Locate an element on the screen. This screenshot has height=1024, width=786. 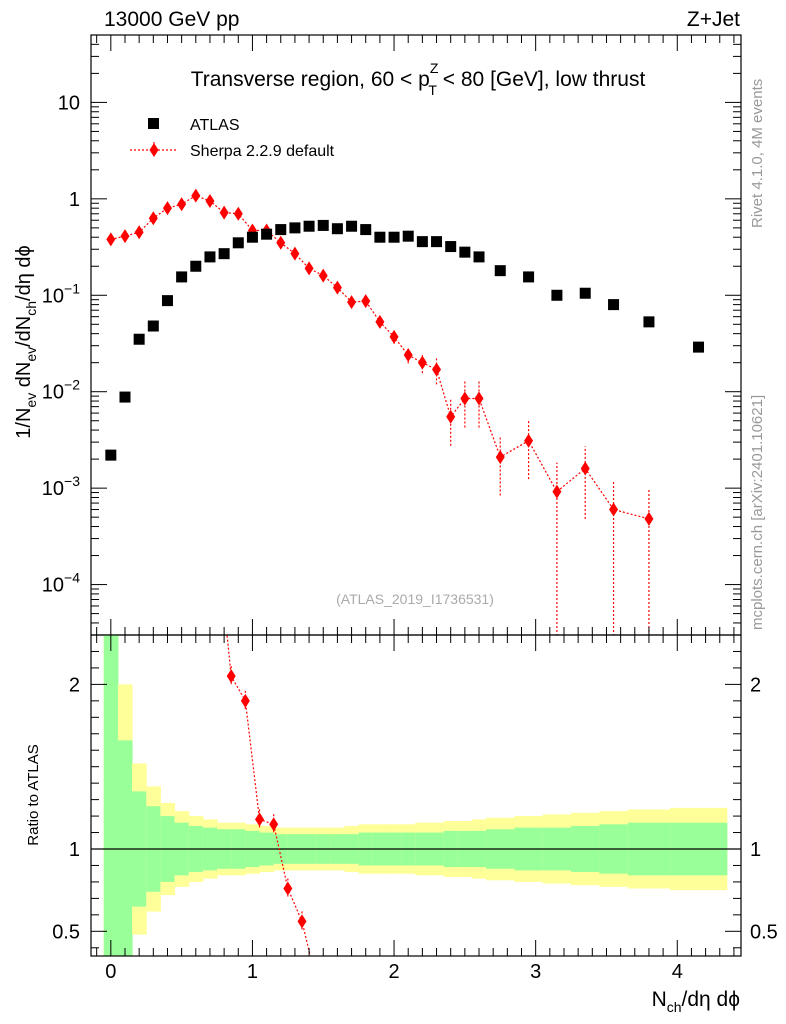
y-tick-label: 10⁻¹ is located at coordinates (61, 293).